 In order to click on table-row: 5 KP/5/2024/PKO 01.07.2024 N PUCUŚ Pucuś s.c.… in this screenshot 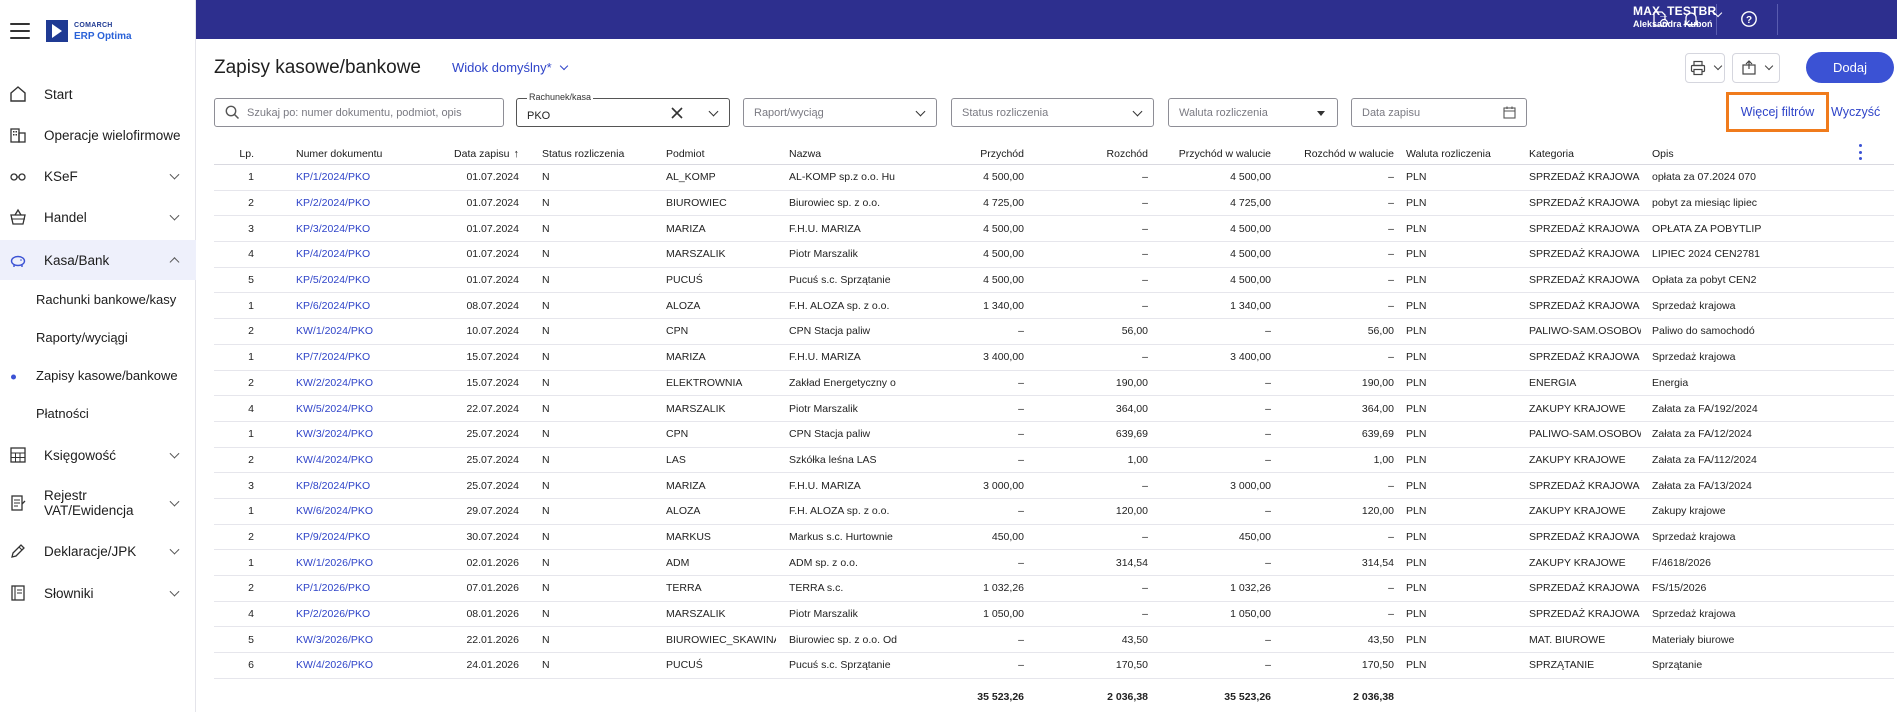, I will do `click(1054, 281)`.